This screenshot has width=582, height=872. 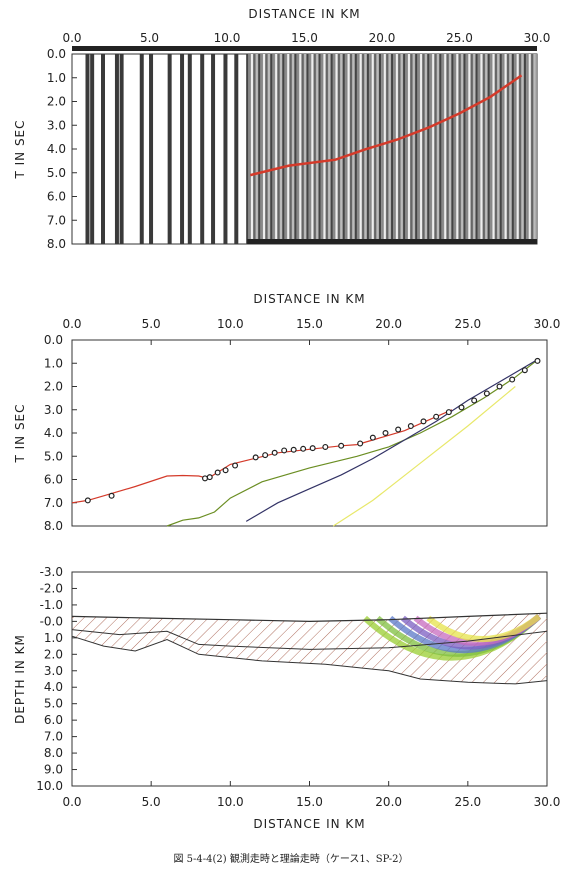 I want to click on trace-position-ruler, so click(x=304, y=48).